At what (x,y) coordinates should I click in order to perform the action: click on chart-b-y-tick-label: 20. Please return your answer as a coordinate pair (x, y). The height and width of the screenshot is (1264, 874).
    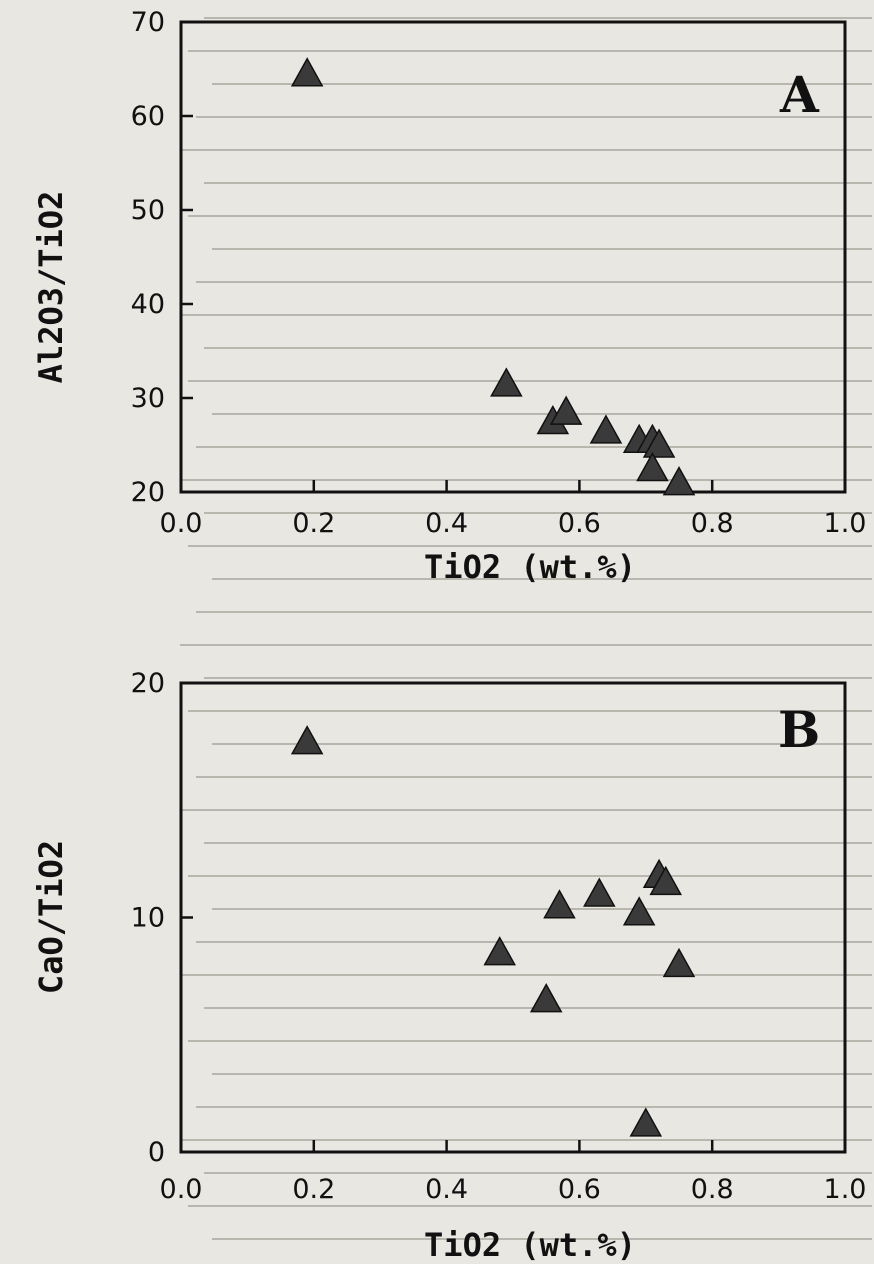
    Looking at the image, I should click on (148, 683).